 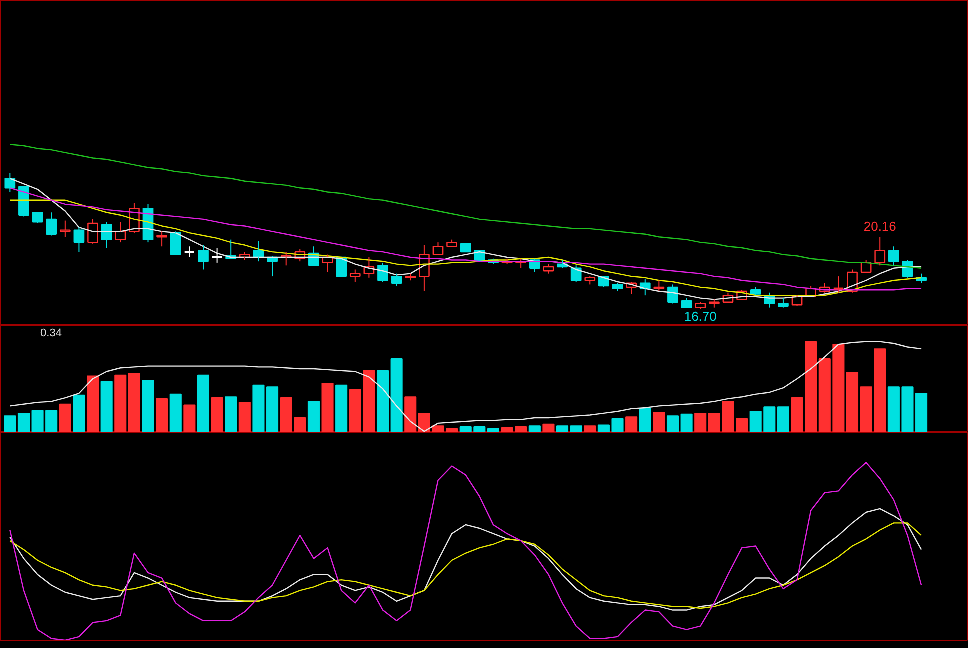 I want to click on annotation: 20.16, so click(x=880, y=226).